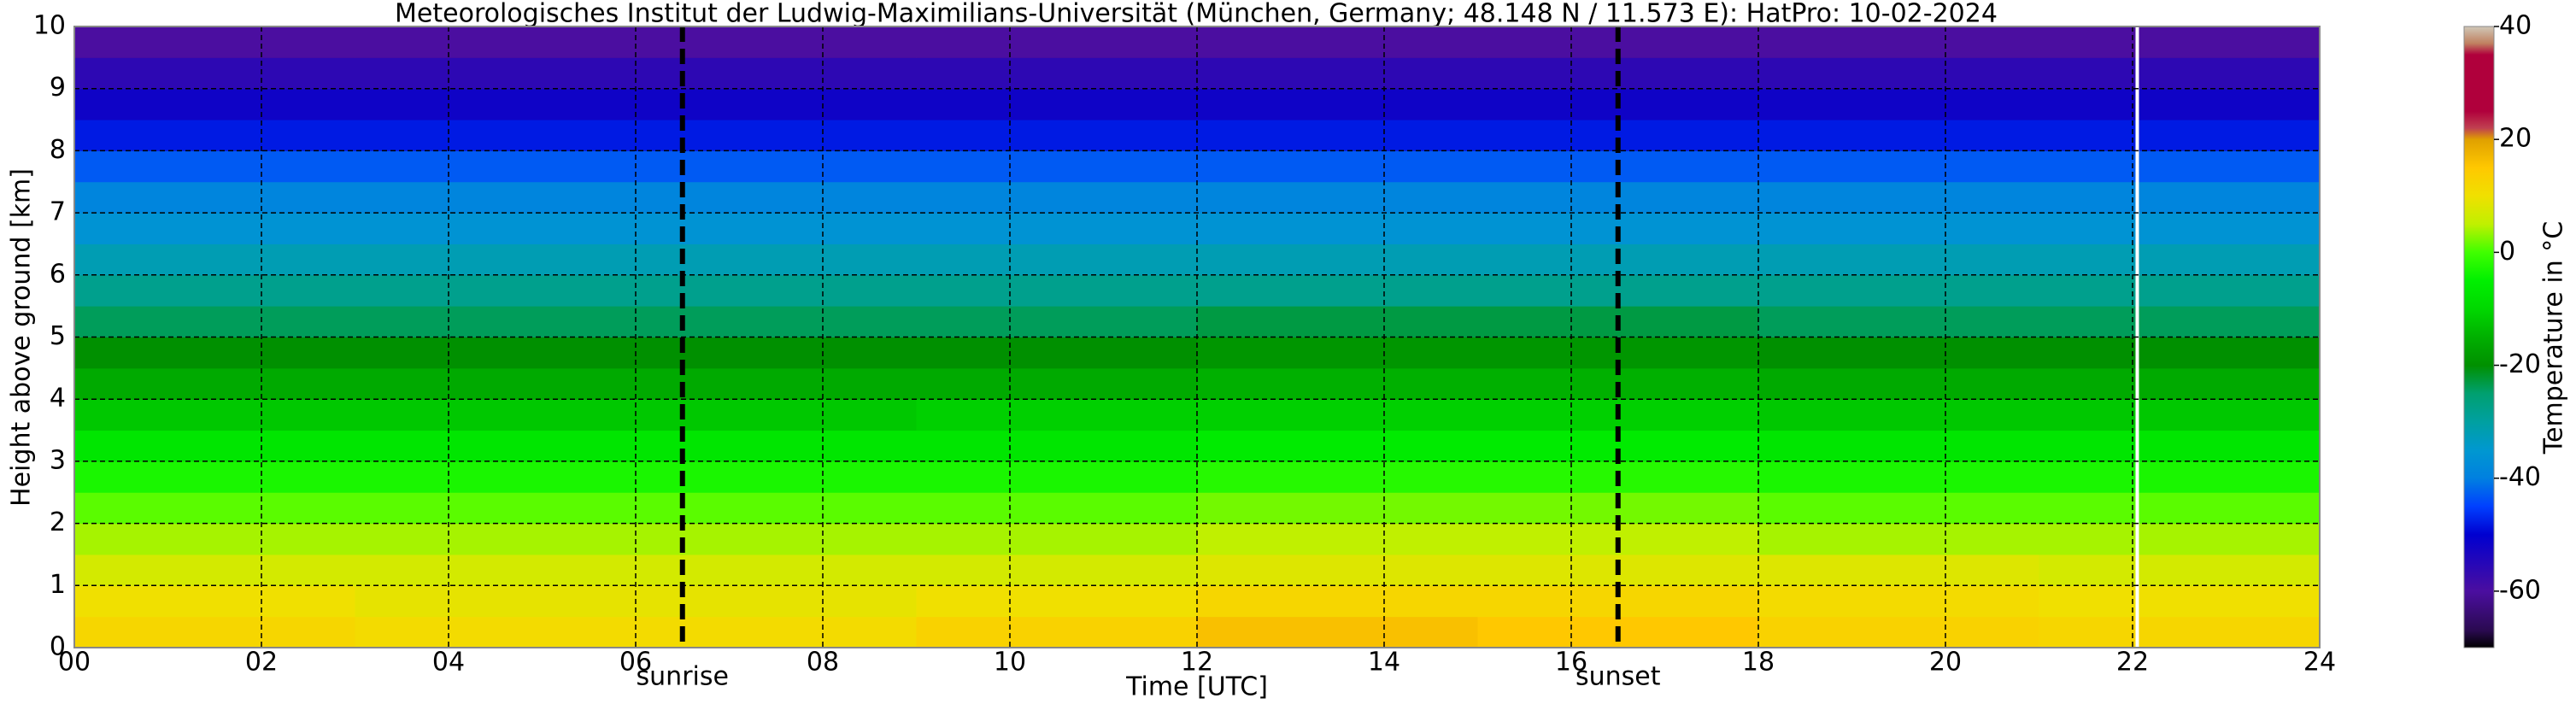 The width and height of the screenshot is (2576, 704). What do you see at coordinates (2520, 364) in the screenshot?
I see `colorbar-tick-label: -20` at bounding box center [2520, 364].